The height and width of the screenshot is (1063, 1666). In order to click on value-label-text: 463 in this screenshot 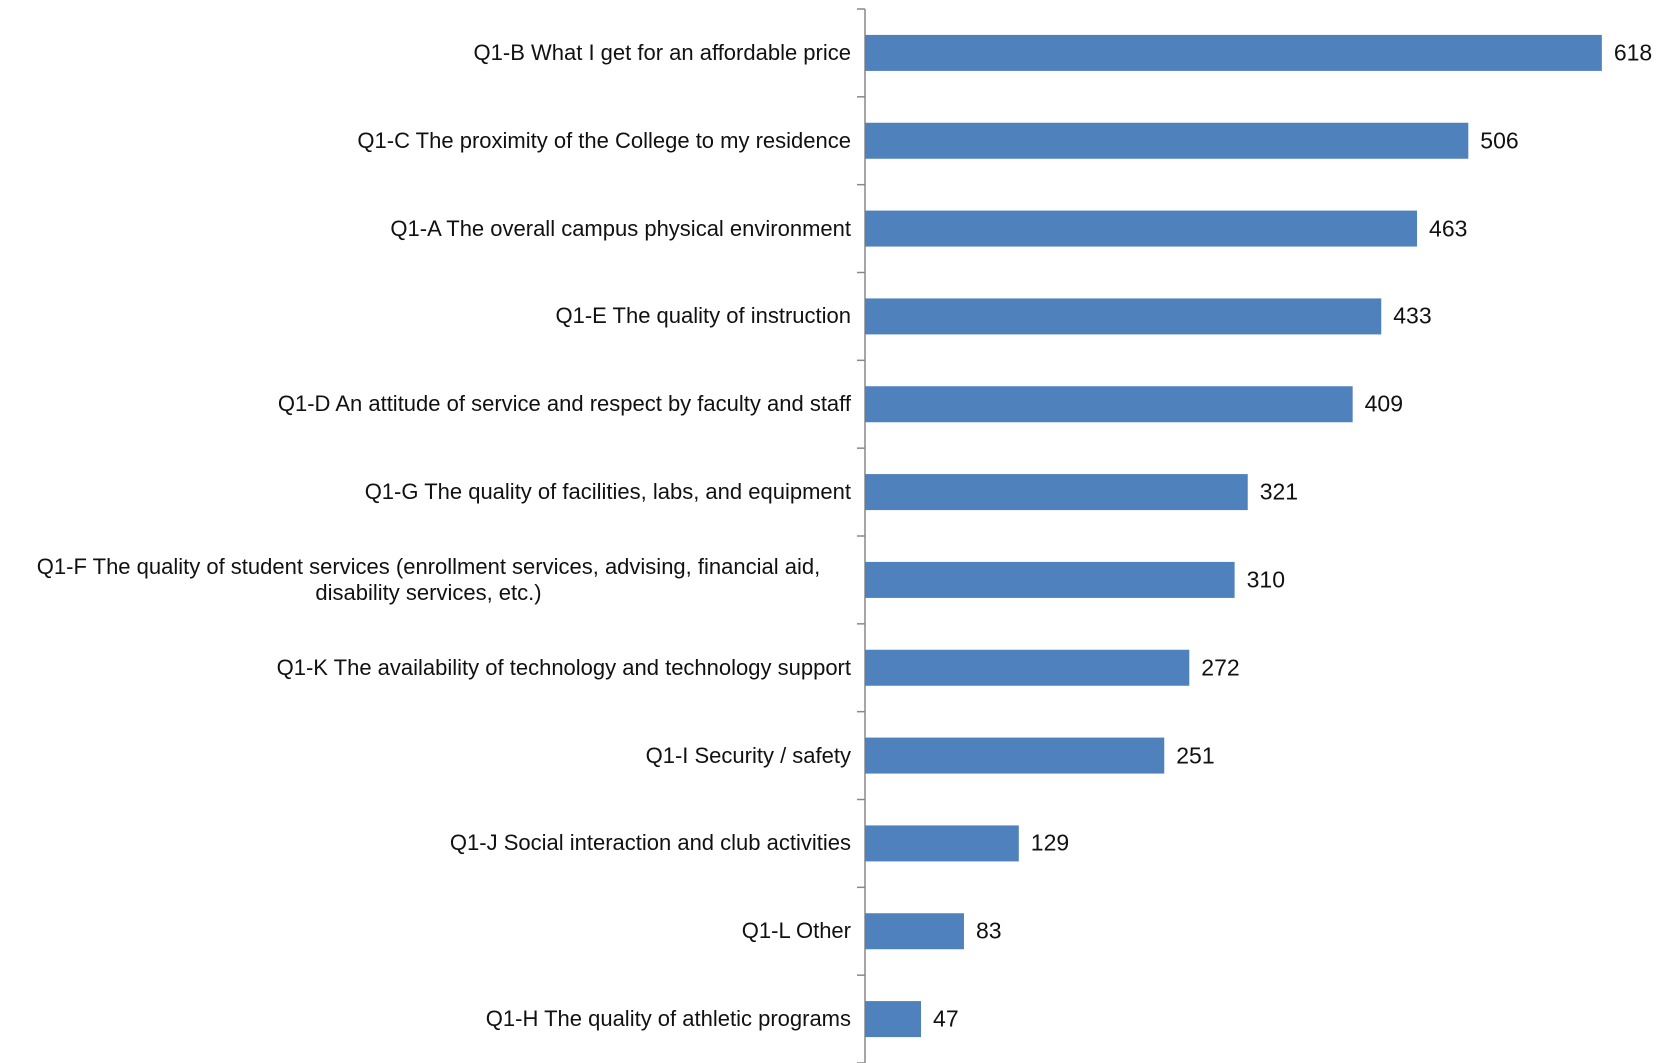, I will do `click(1448, 228)`.